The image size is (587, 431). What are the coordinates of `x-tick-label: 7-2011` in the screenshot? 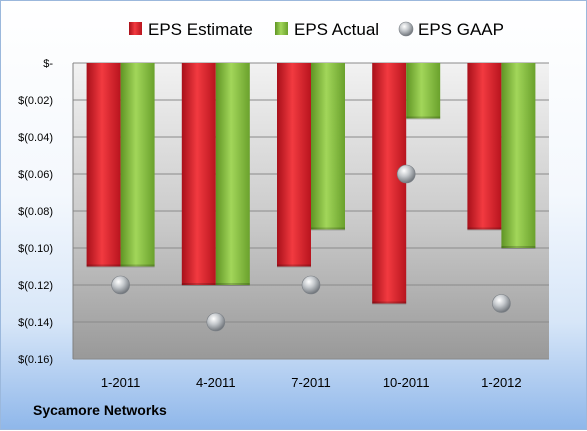 It's located at (311, 382).